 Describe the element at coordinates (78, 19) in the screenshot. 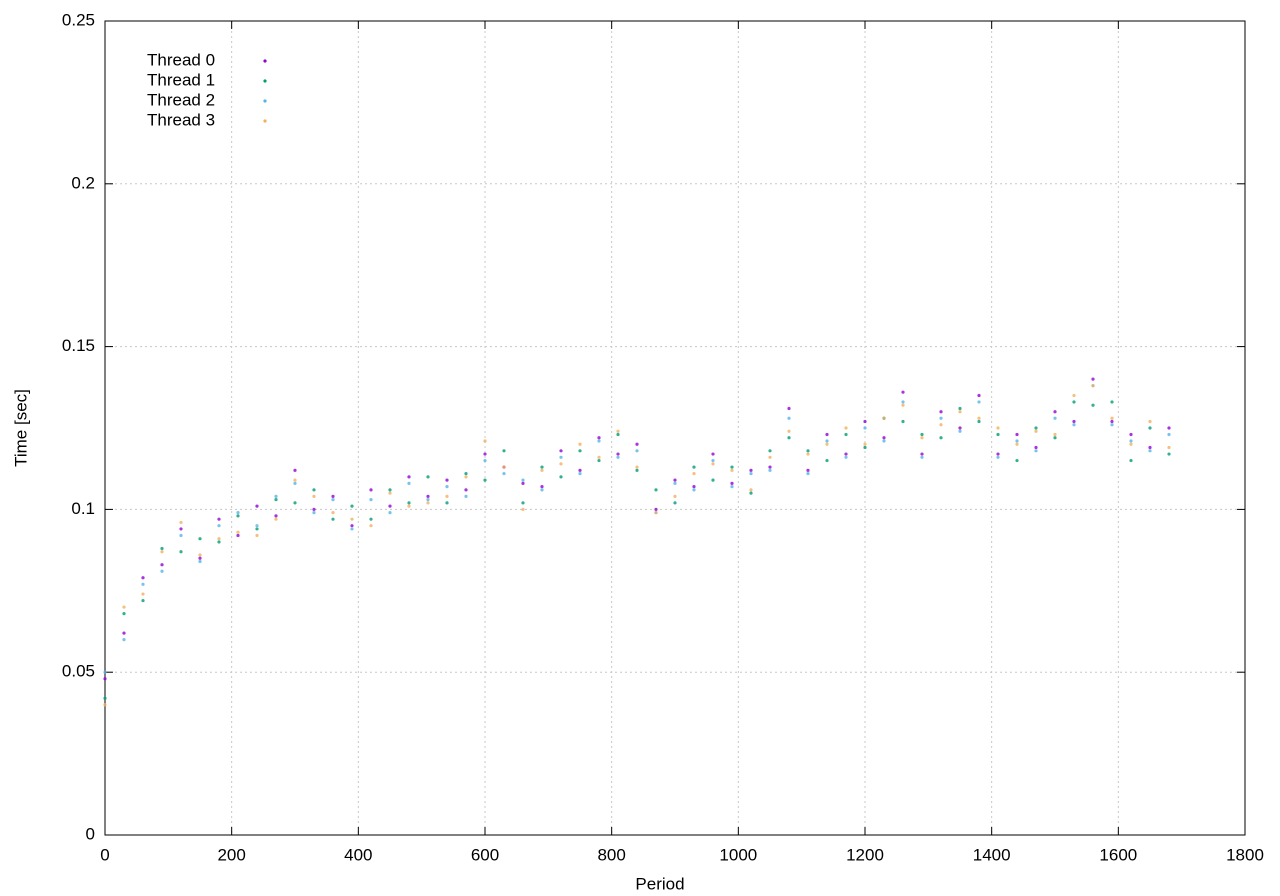

I see `y-tick-label: 0.25` at that location.